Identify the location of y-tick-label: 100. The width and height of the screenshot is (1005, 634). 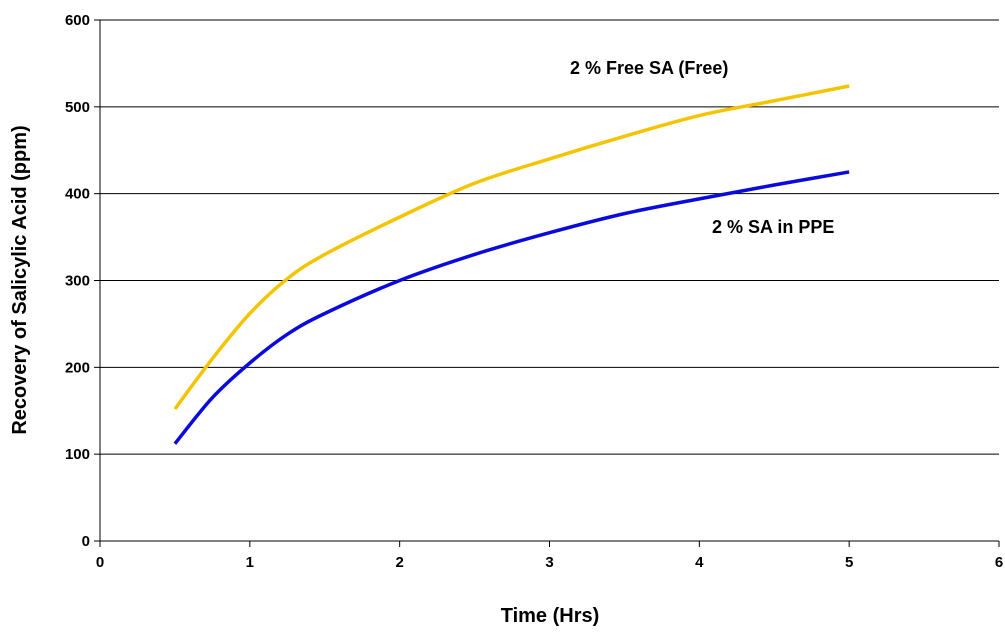
(77, 454).